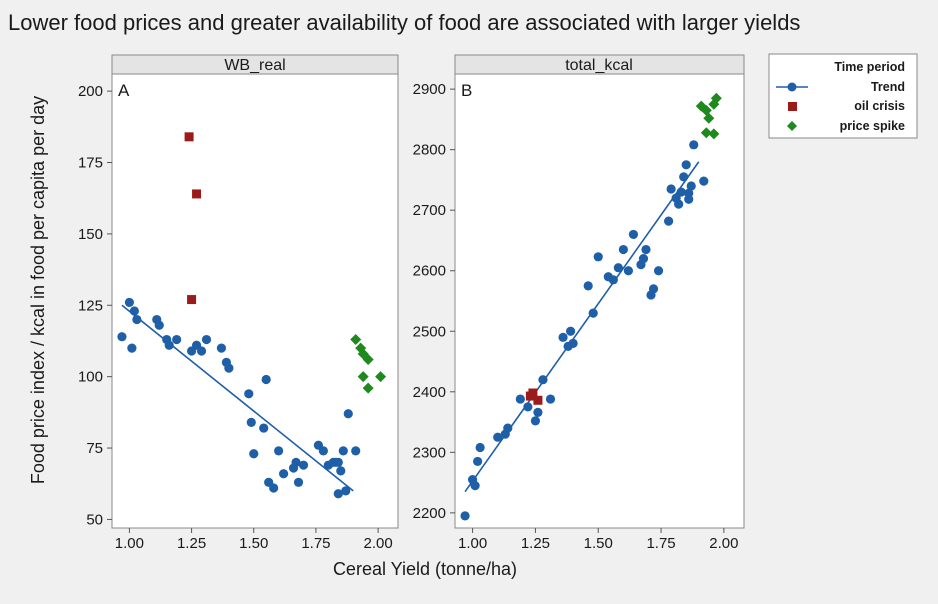 This screenshot has width=938, height=604. Describe the element at coordinates (94, 448) in the screenshot. I see `panel-a-y-tick-label: 75` at that location.